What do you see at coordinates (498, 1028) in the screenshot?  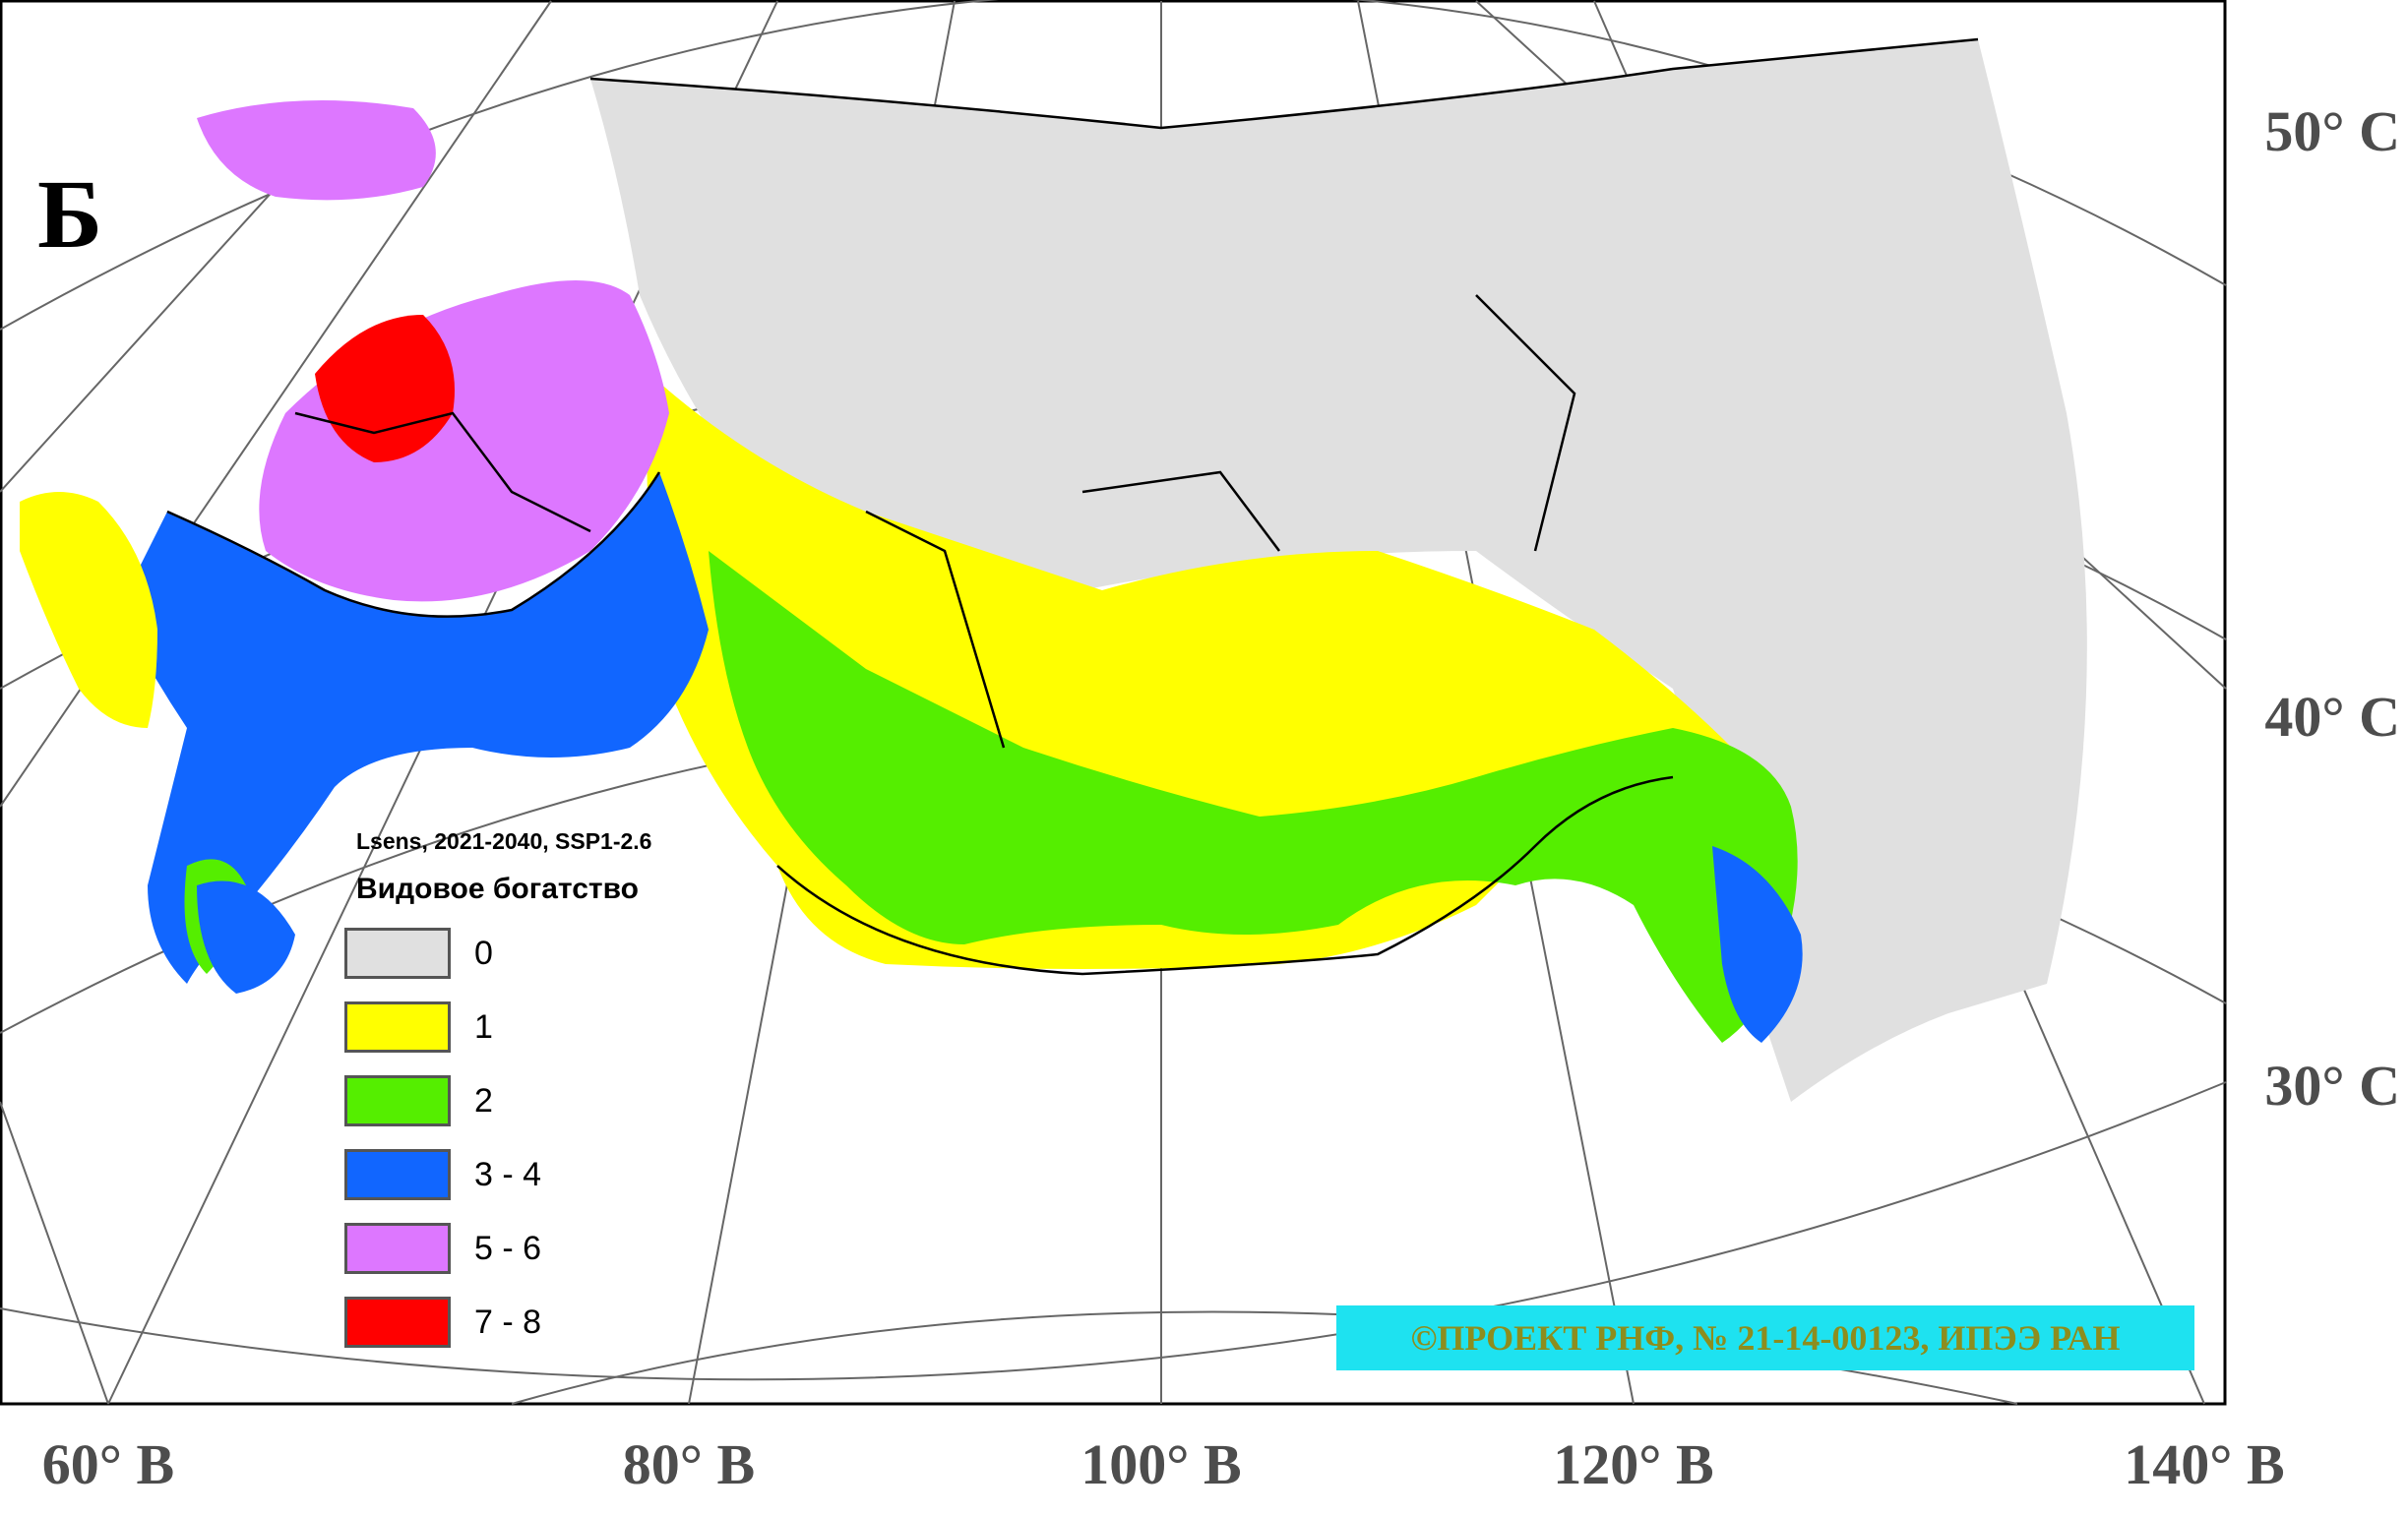 I see `legend-item: 1` at bounding box center [498, 1028].